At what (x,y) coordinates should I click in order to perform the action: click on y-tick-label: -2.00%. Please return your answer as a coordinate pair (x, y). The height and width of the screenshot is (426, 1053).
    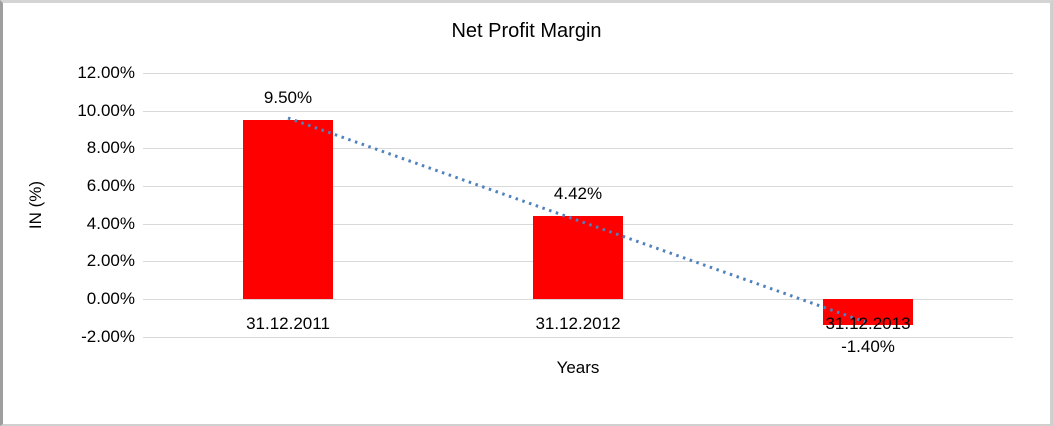
    Looking at the image, I should click on (108, 336).